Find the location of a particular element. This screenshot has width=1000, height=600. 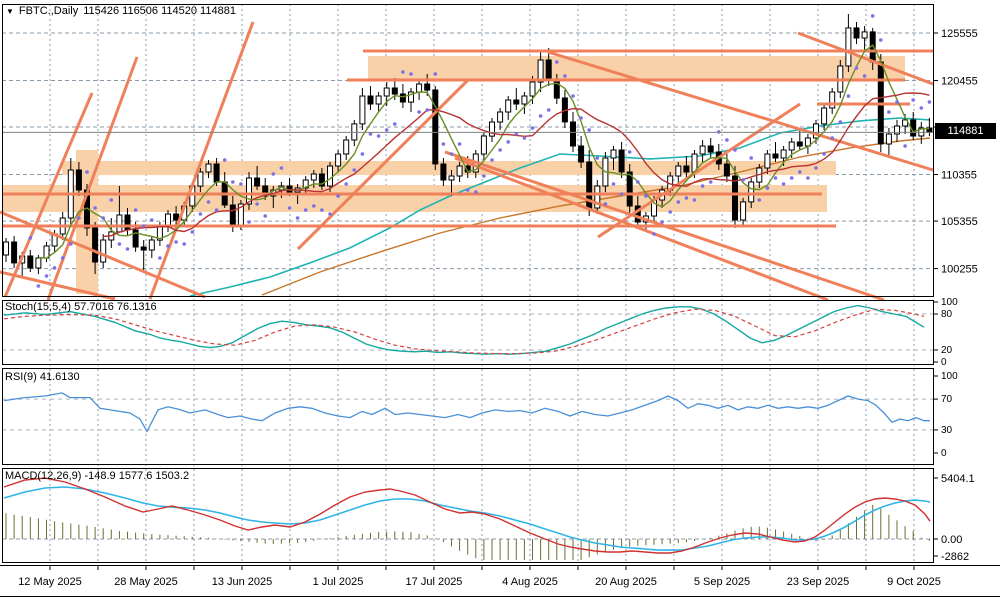

svg-text: 110355 is located at coordinates (959, 176).